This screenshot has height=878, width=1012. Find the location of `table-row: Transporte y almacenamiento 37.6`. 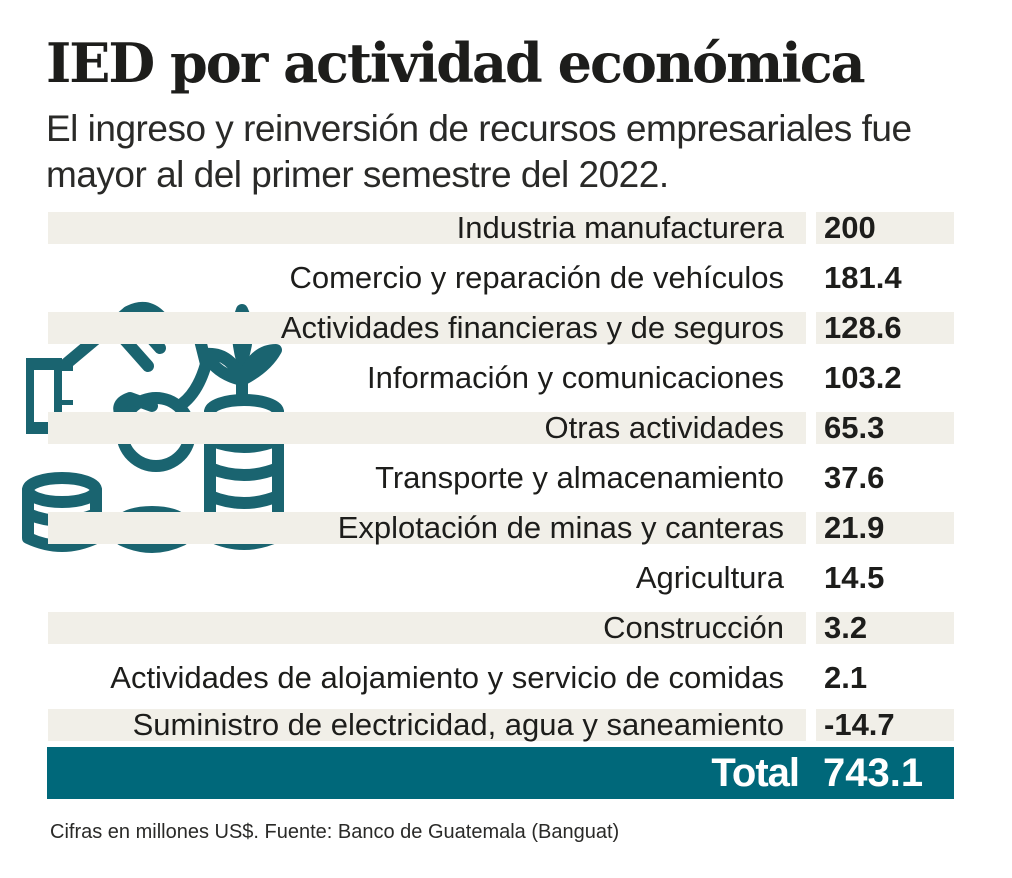

table-row: Transporte y almacenamiento 37.6 is located at coordinates (501, 478).